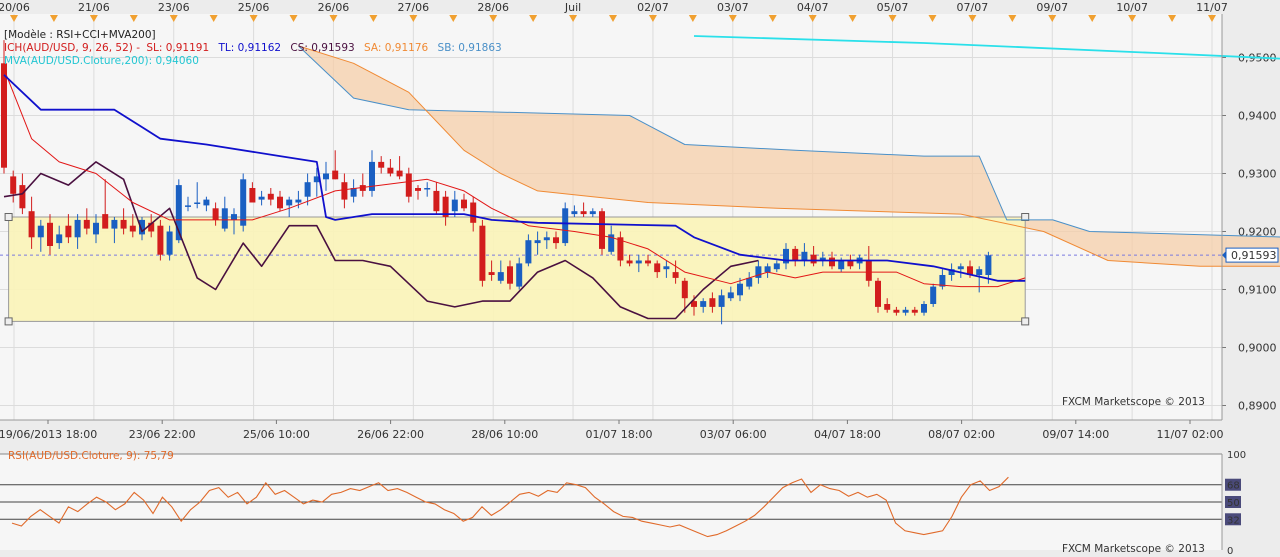 This screenshot has width=1280, height=557. Describe the element at coordinates (334, 7) in the screenshot. I see `top-date-label: 26/06` at that location.